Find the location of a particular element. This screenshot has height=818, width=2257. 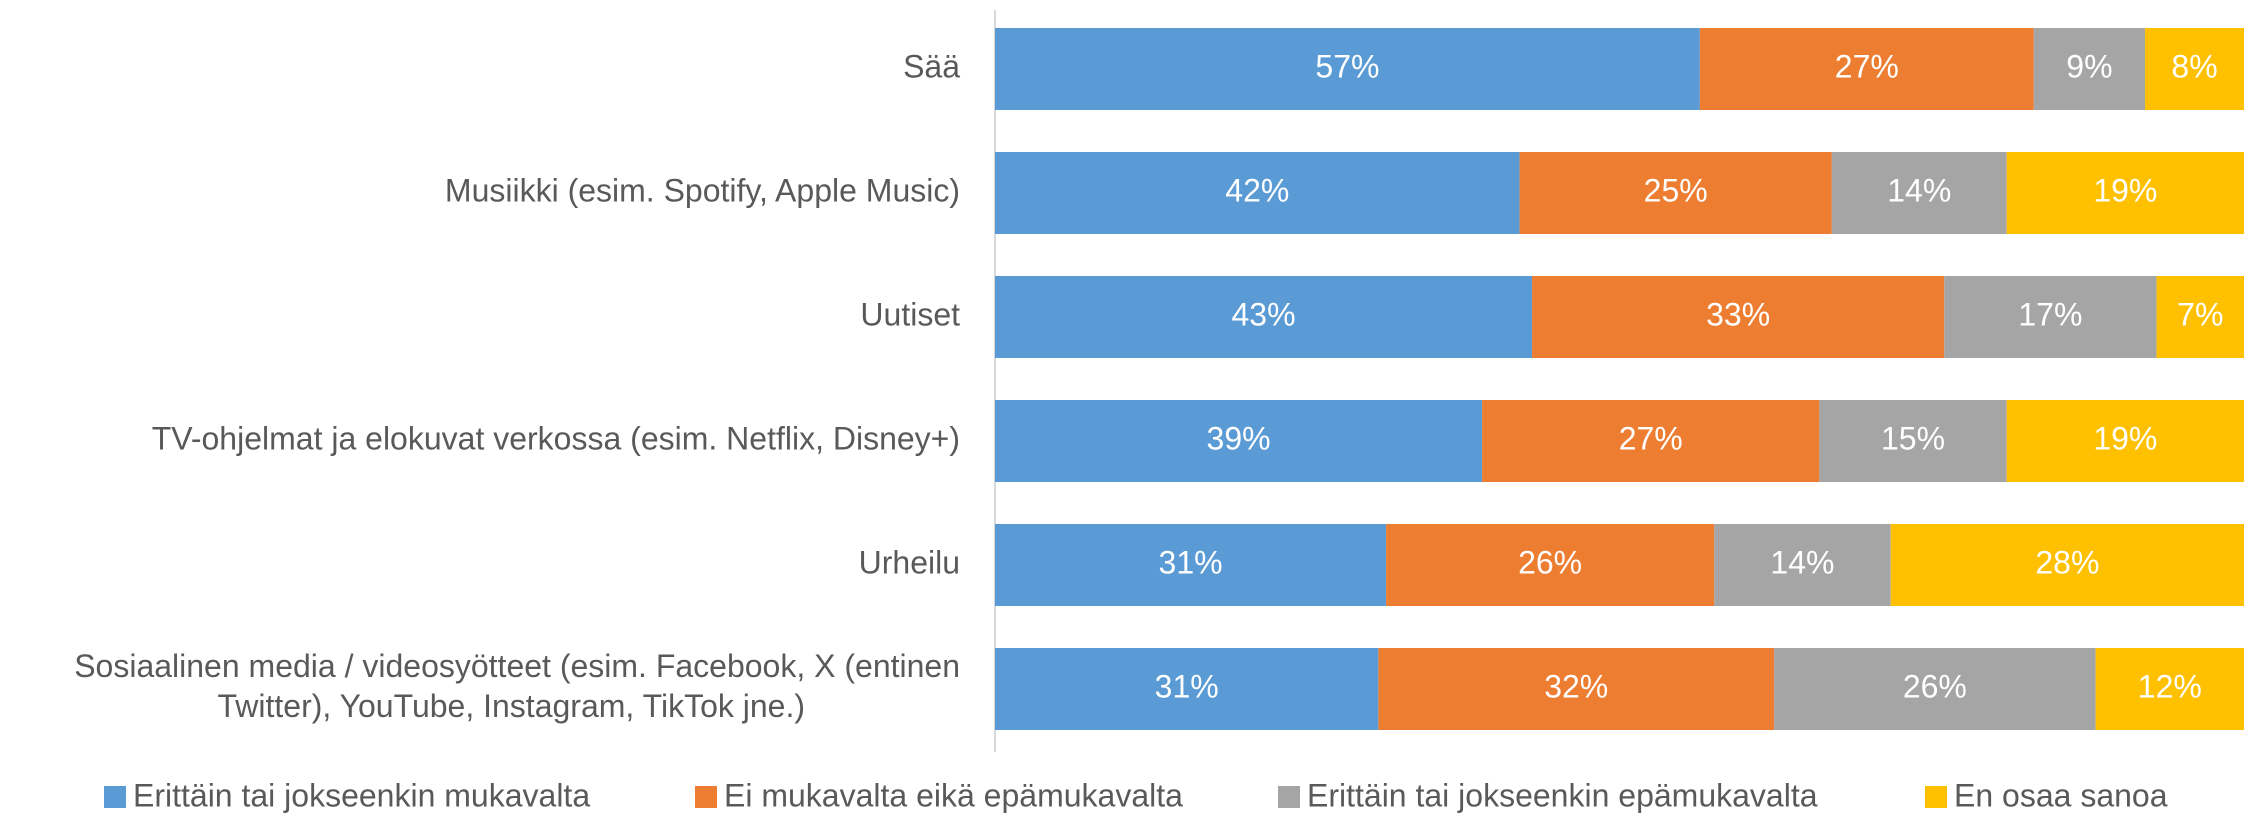

category-label: Musiikki (esim. Spotify, Apple Music) is located at coordinates (702, 190).